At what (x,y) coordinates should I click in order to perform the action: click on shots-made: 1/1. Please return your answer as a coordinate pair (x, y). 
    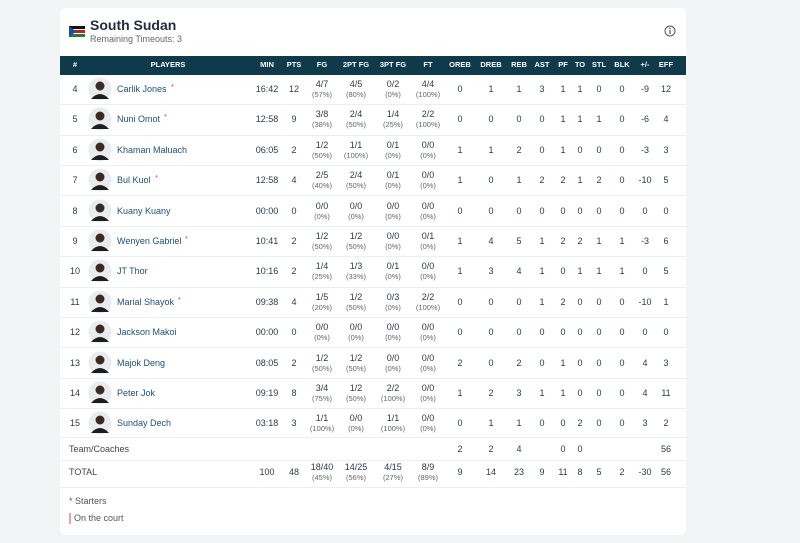
    Looking at the image, I should click on (322, 418).